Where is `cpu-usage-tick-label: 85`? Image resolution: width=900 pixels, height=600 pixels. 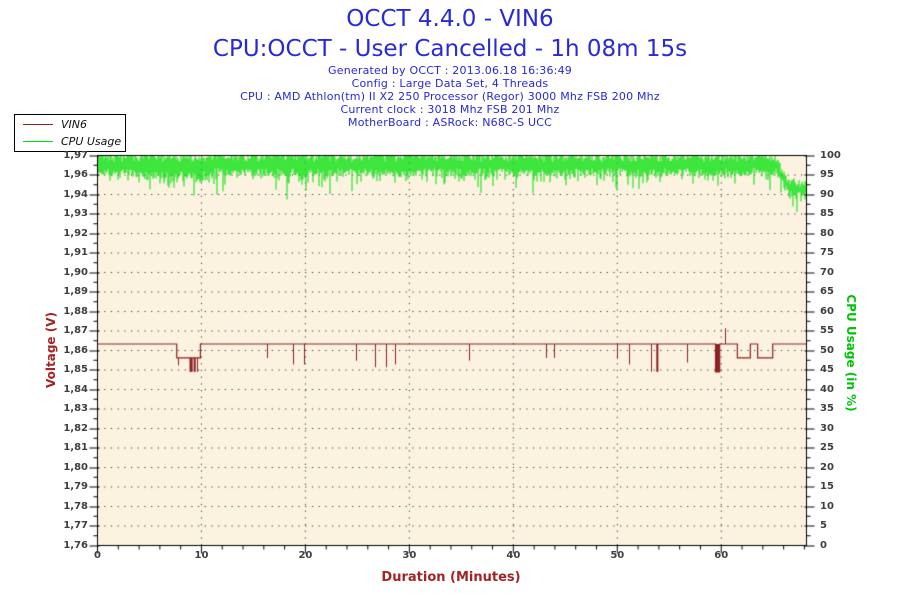 cpu-usage-tick-label: 85 is located at coordinates (827, 213).